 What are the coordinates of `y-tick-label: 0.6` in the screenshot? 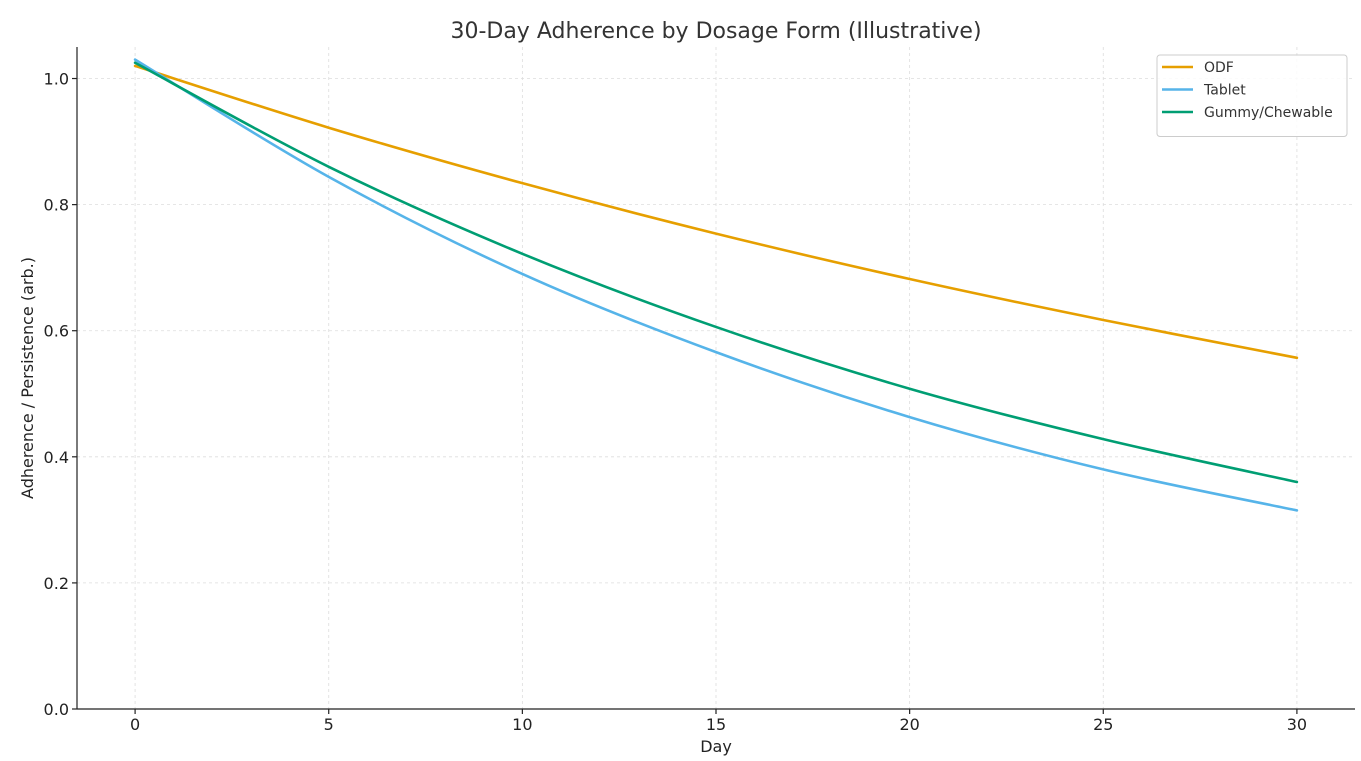 It's located at (56, 331).